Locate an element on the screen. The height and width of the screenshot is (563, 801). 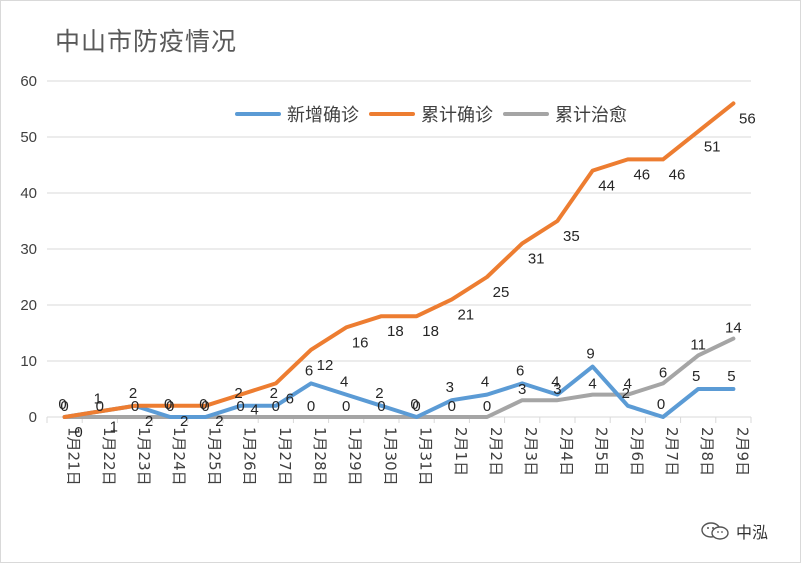
x-category-label: 2月5日 is located at coordinates (602, 451).